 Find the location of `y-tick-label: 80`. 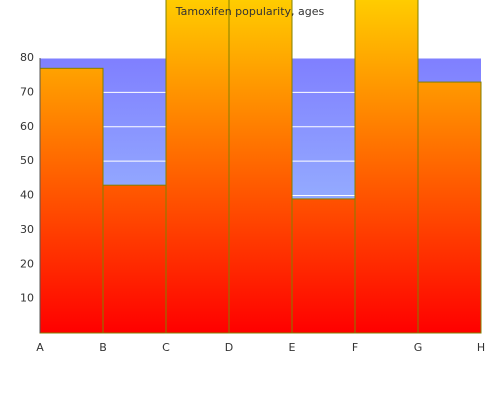

y-tick-label: 80 is located at coordinates (27, 57).